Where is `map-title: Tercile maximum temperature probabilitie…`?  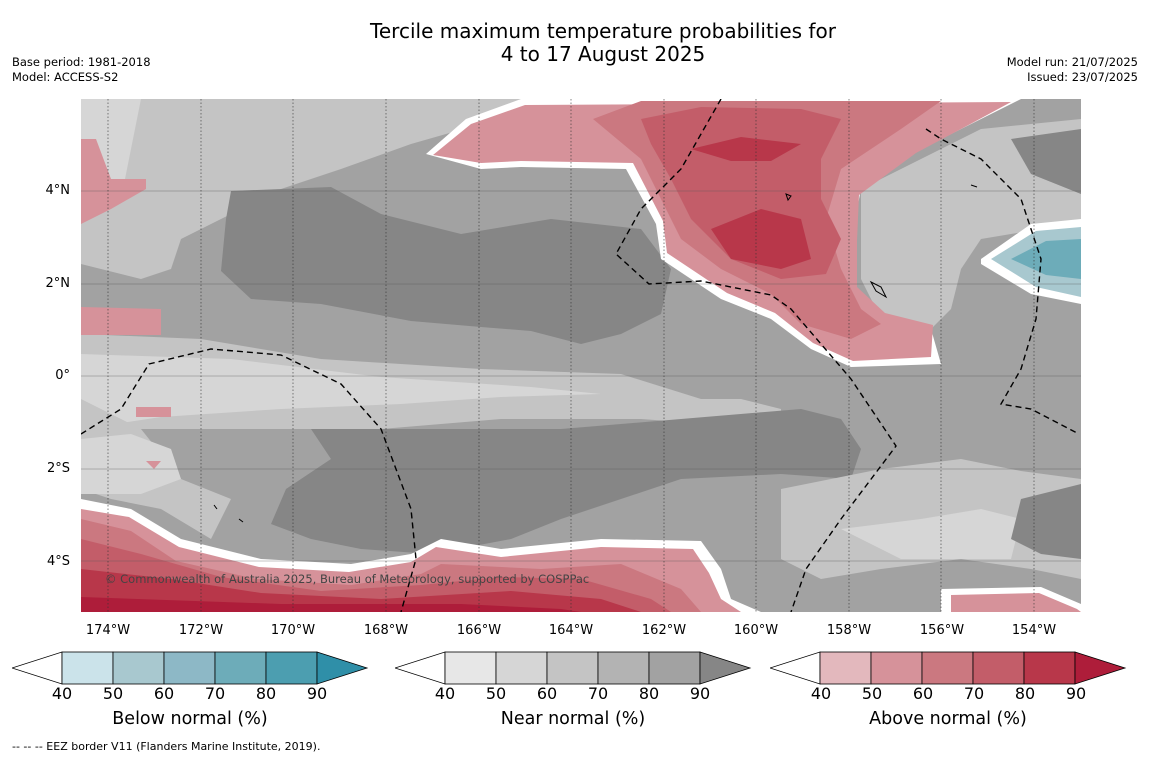 map-title: Tercile maximum temperature probabilitie… is located at coordinates (603, 43).